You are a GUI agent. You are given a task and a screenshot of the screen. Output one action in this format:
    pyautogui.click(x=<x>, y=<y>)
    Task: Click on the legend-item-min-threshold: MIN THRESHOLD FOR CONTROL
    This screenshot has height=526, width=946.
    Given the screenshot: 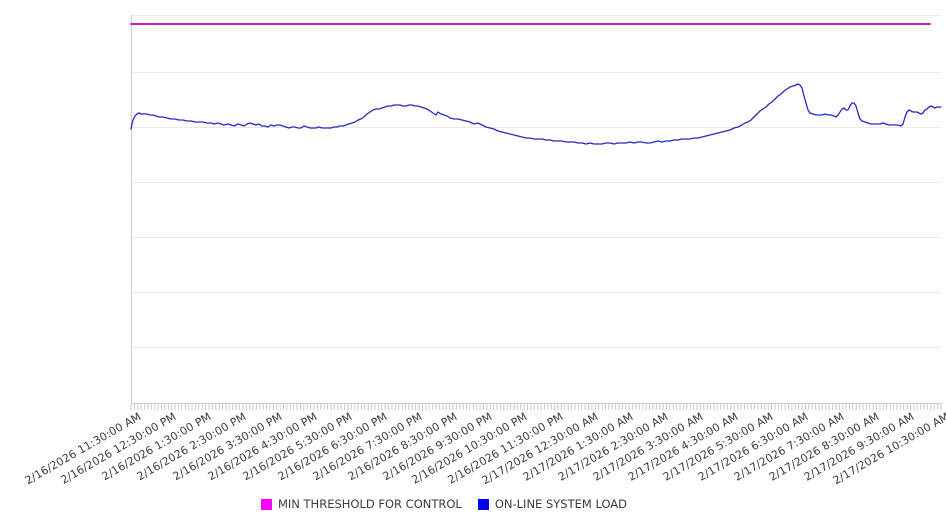 What is the action you would take?
    pyautogui.click(x=361, y=504)
    